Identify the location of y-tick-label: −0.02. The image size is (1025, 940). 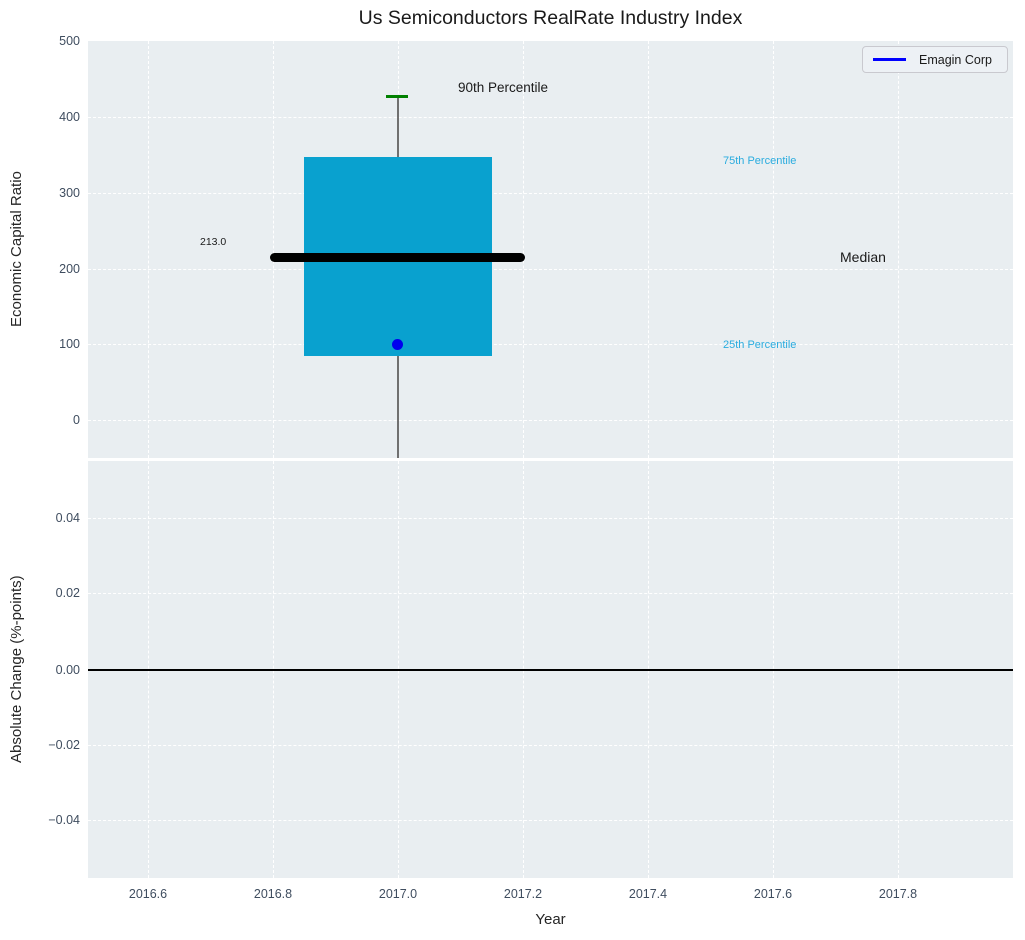
(64, 745).